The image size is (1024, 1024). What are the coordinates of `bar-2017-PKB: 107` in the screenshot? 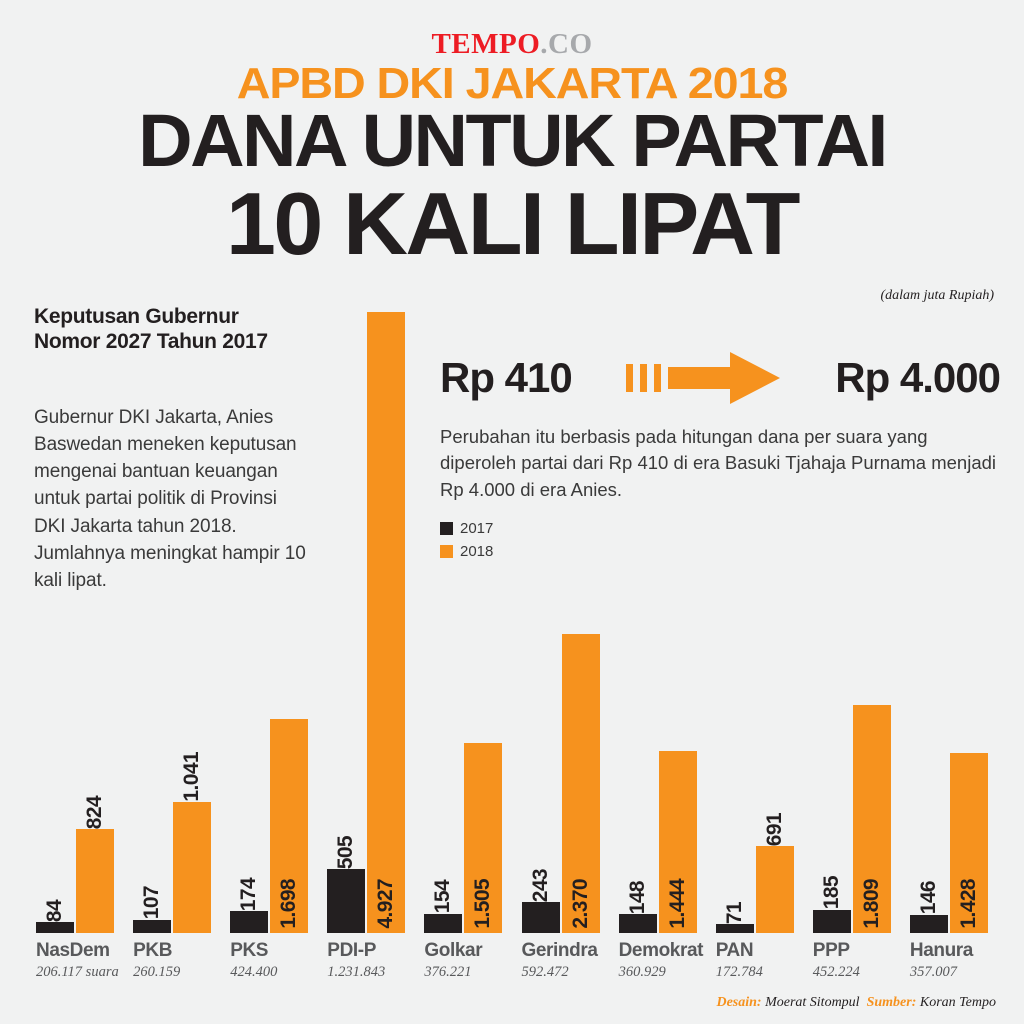 It's located at (152, 909).